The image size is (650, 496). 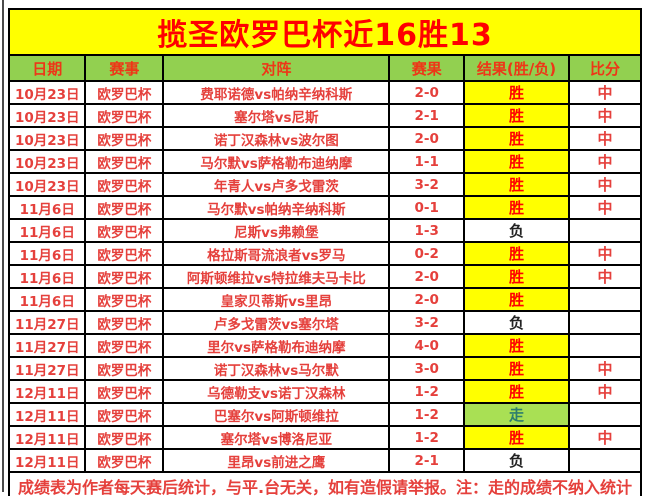 I want to click on date-cell: 10月23日, so click(x=47, y=184).